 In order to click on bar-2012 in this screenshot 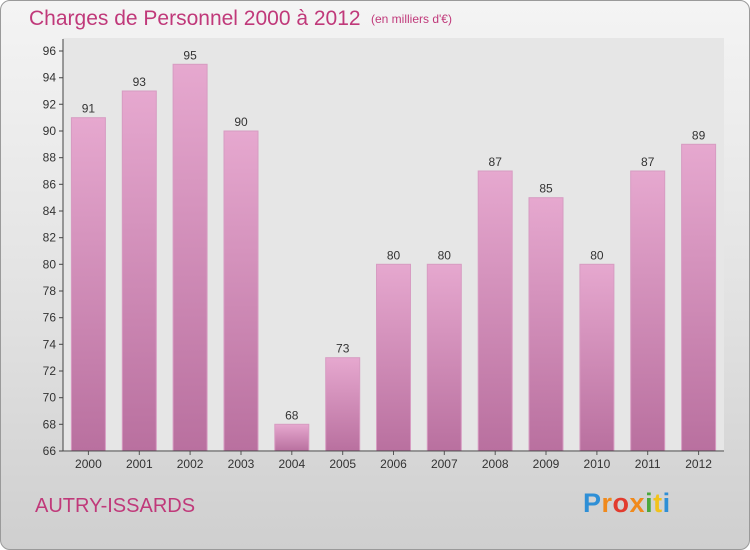, I will do `click(699, 297)`.